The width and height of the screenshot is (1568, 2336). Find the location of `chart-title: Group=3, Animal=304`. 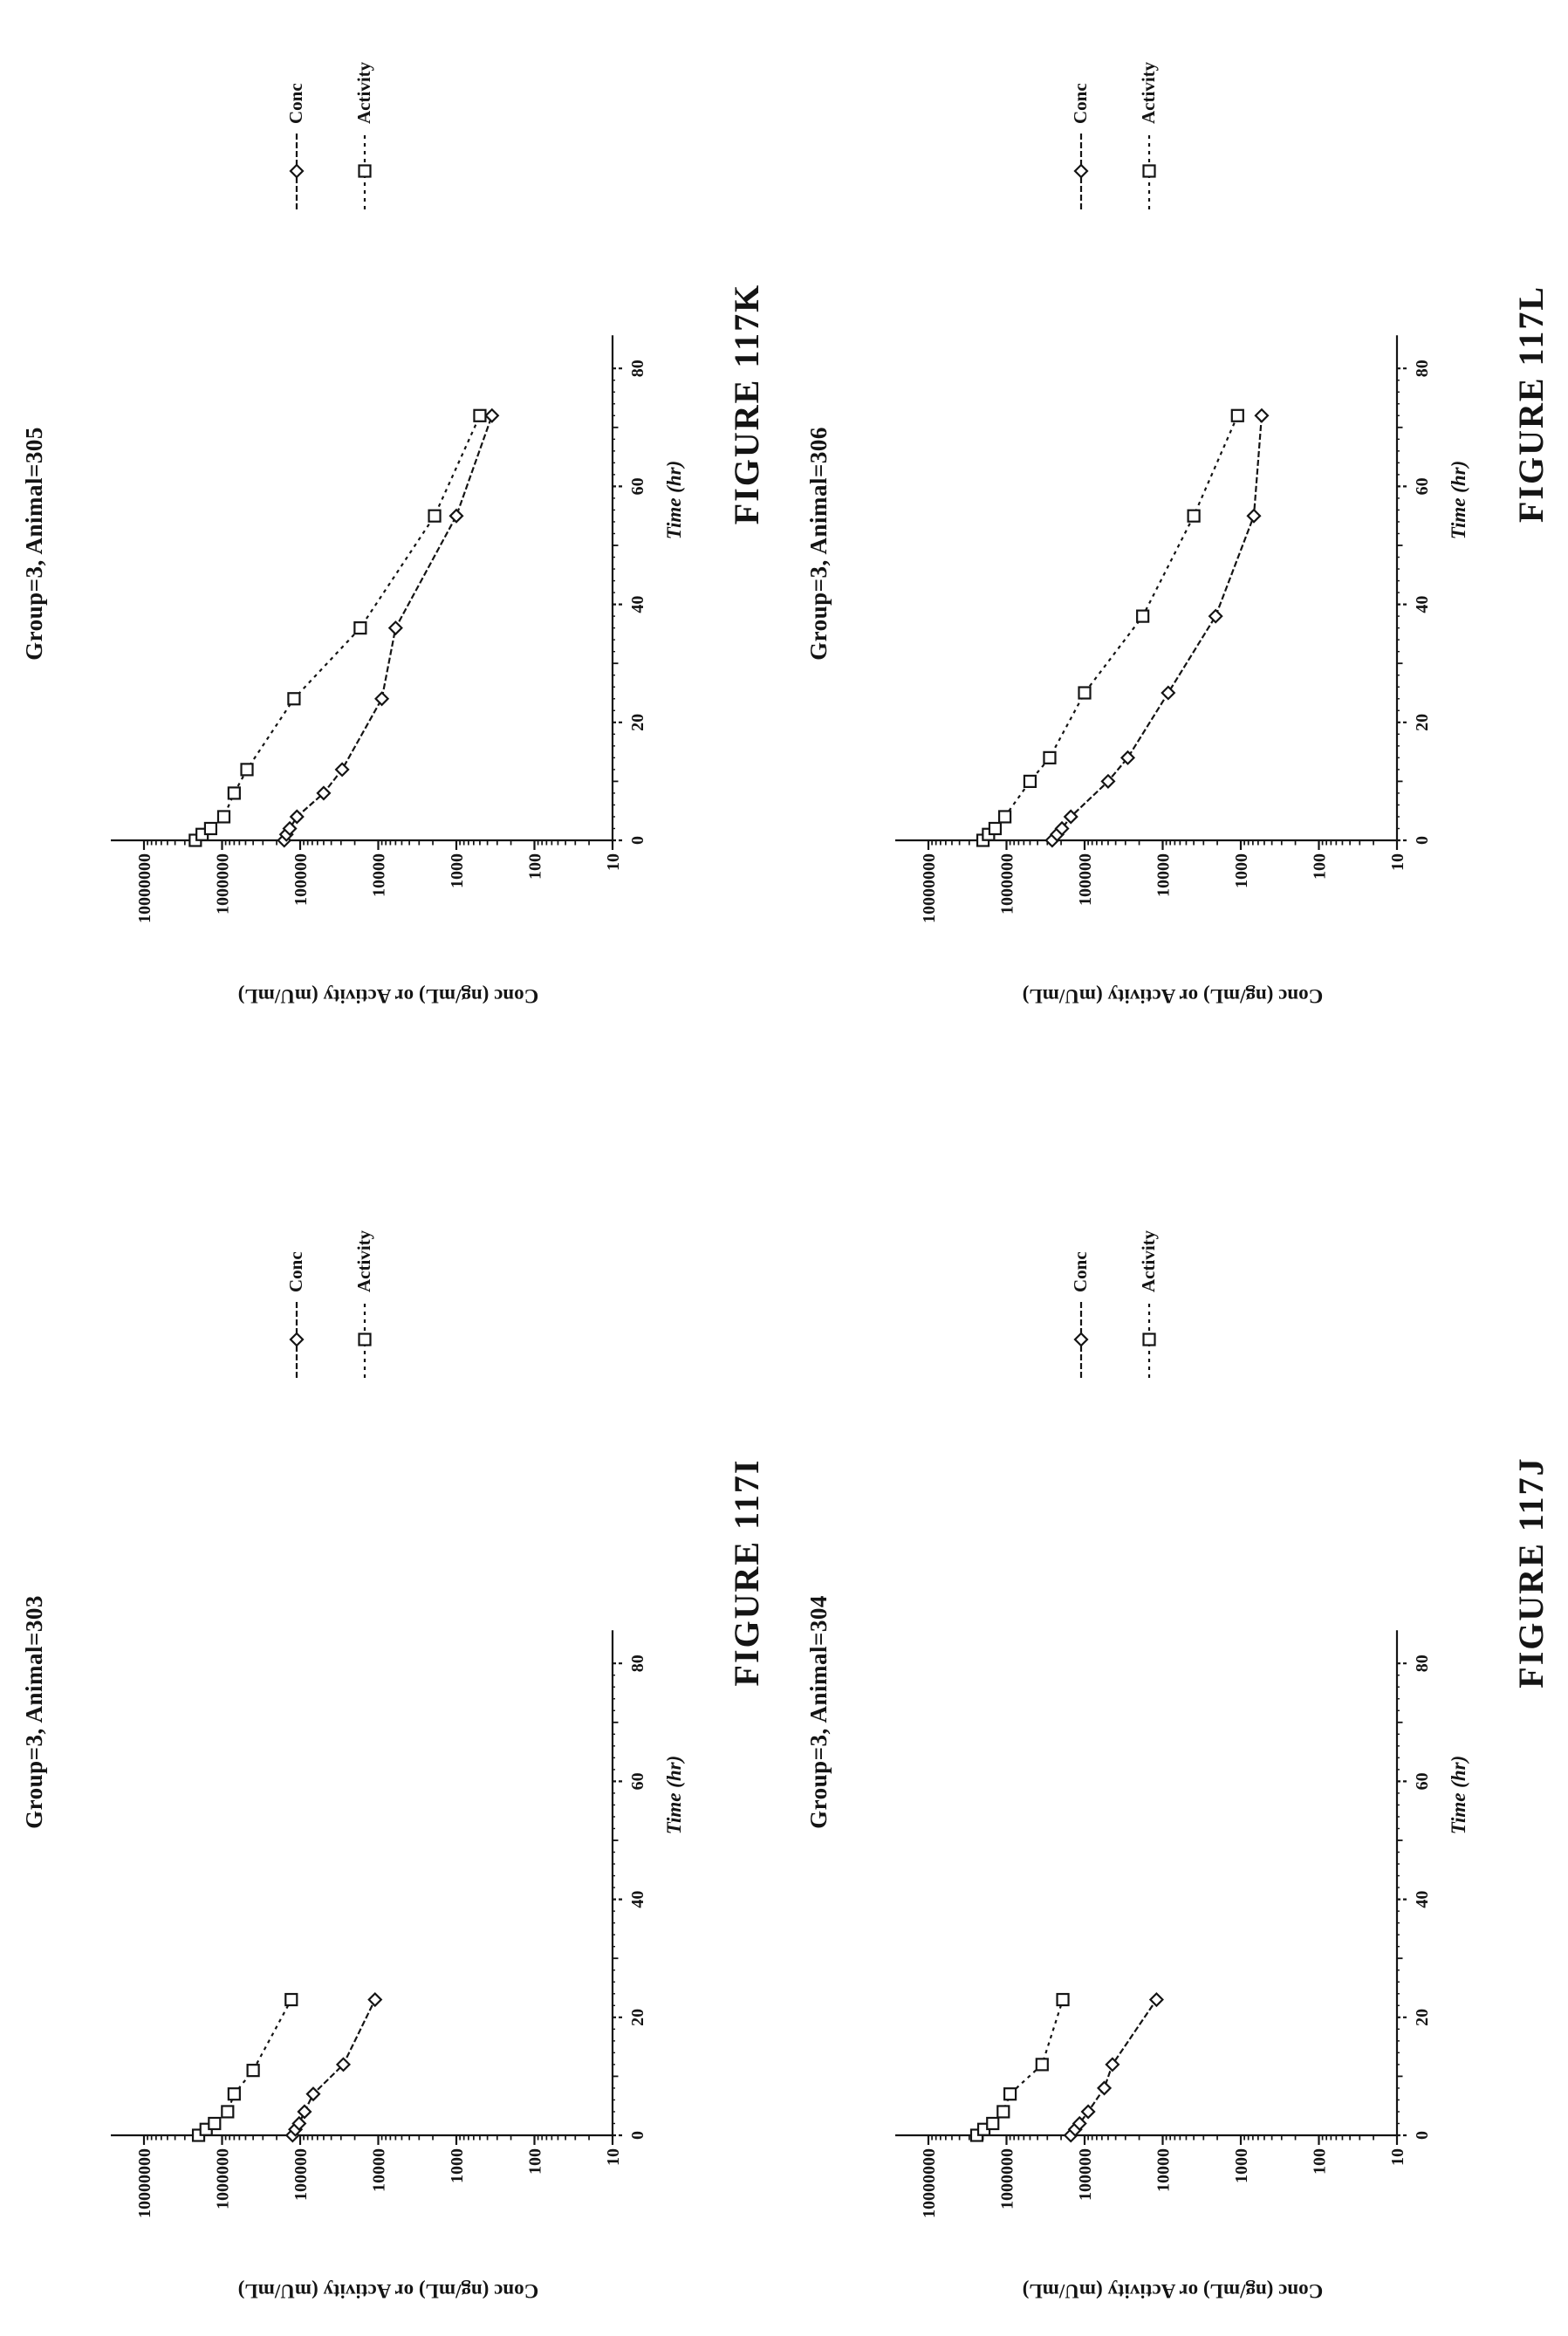

chart-title: Group=3, Animal=304 is located at coordinates (819, 1712).